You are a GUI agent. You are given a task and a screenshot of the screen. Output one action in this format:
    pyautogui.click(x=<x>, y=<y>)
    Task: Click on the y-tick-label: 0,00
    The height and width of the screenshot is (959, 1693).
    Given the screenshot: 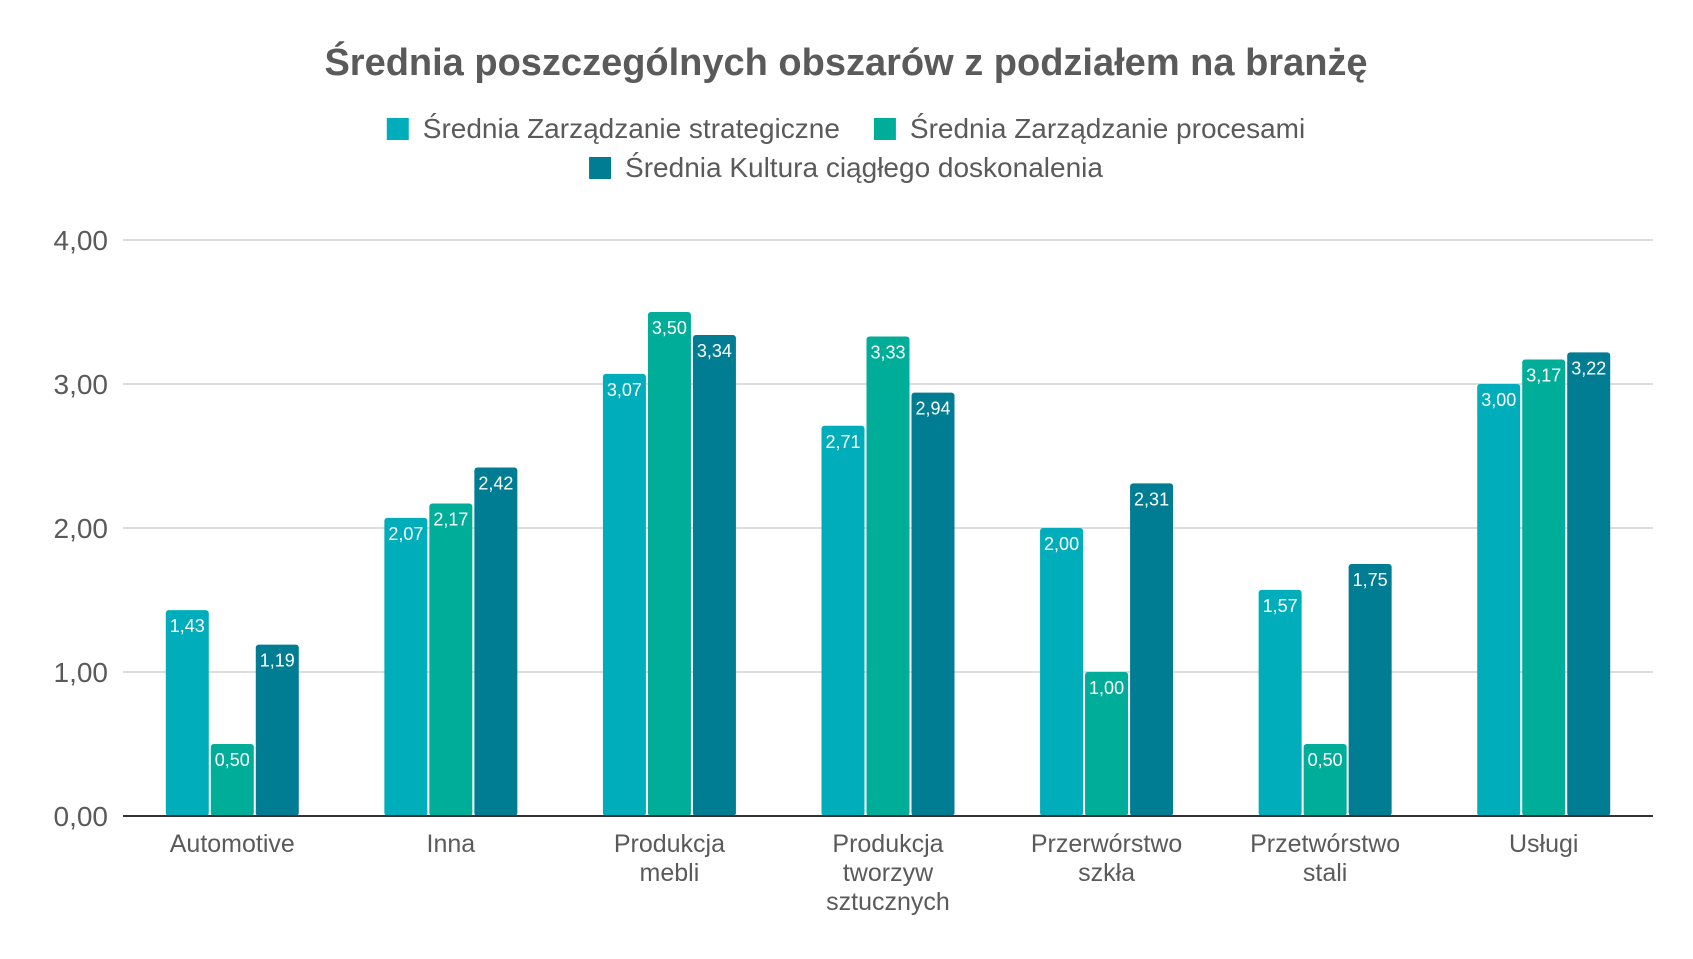 What is the action you would take?
    pyautogui.click(x=81, y=816)
    